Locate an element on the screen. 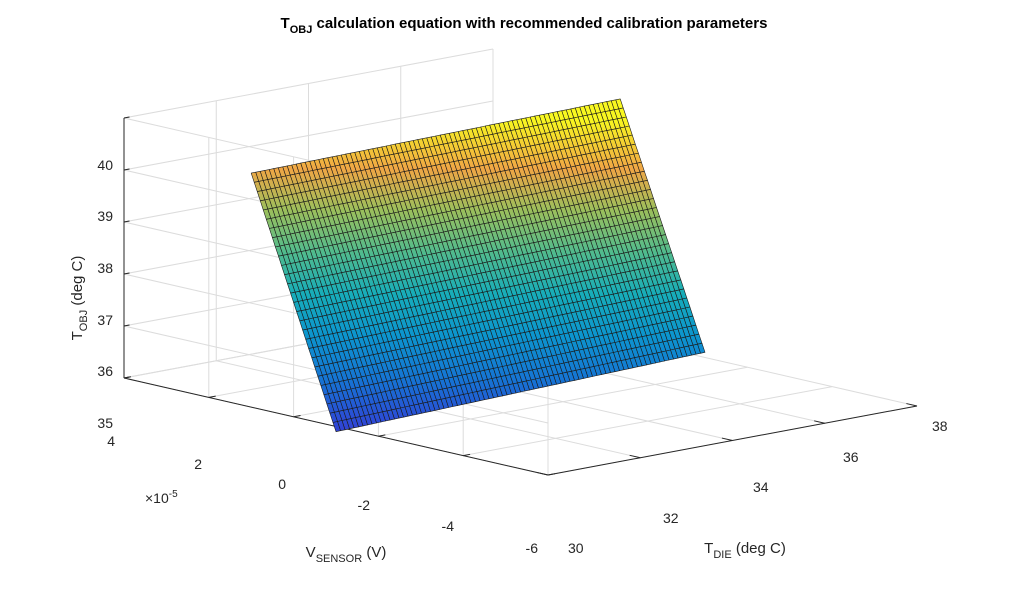 The height and width of the screenshot is (595, 1016). x-tick-labels: 30 32 34 36 38 is located at coordinates (758, 487).